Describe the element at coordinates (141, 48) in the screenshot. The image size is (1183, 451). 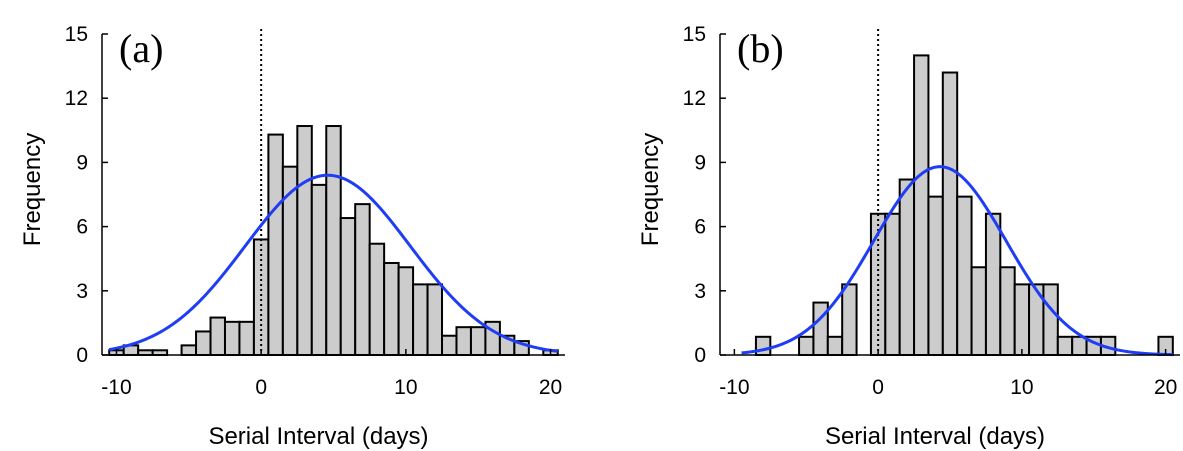
I see `panel-label: (a)` at that location.